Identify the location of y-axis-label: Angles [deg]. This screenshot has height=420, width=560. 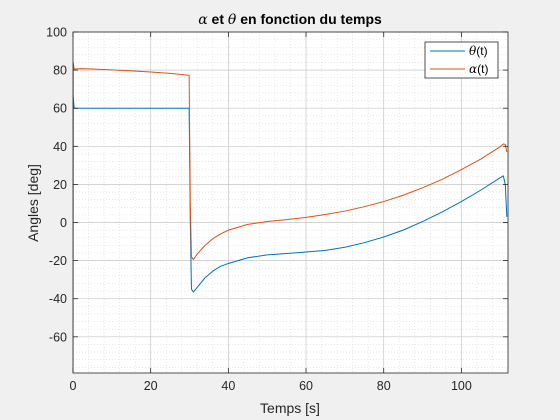
(33, 203).